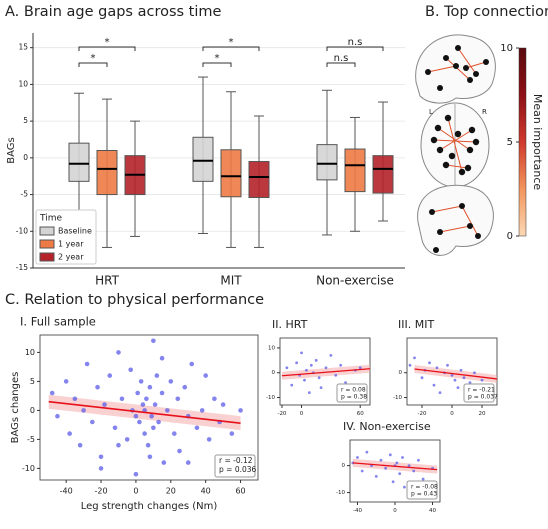 The height and width of the screenshot is (529, 548). What do you see at coordinates (510, 236) in the screenshot?
I see `colorbar-tick-label: 0` at bounding box center [510, 236].